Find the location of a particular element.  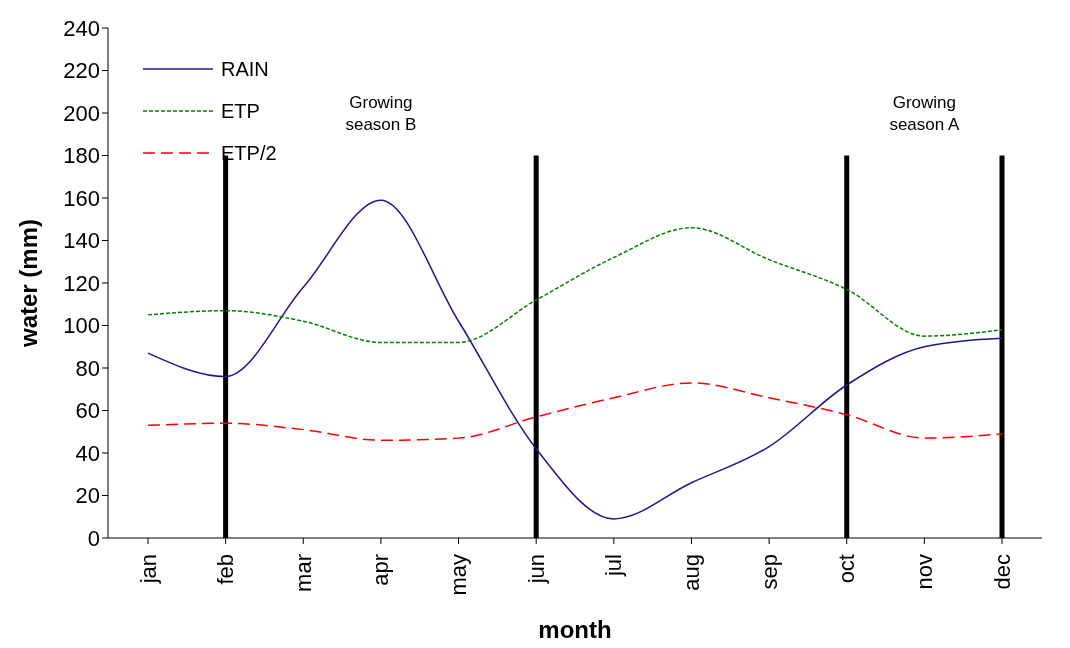

x-tick-label: jul is located at coordinates (614, 566).